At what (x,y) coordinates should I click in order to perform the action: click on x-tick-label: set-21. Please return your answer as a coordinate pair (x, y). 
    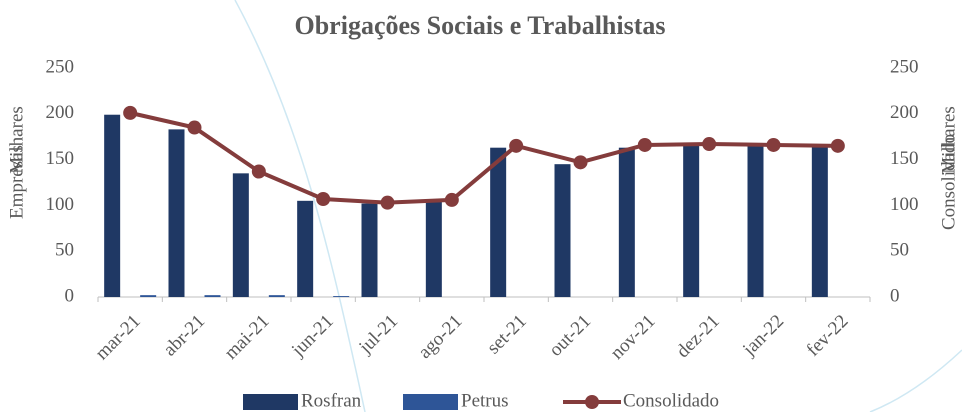
    Looking at the image, I should click on (507, 335).